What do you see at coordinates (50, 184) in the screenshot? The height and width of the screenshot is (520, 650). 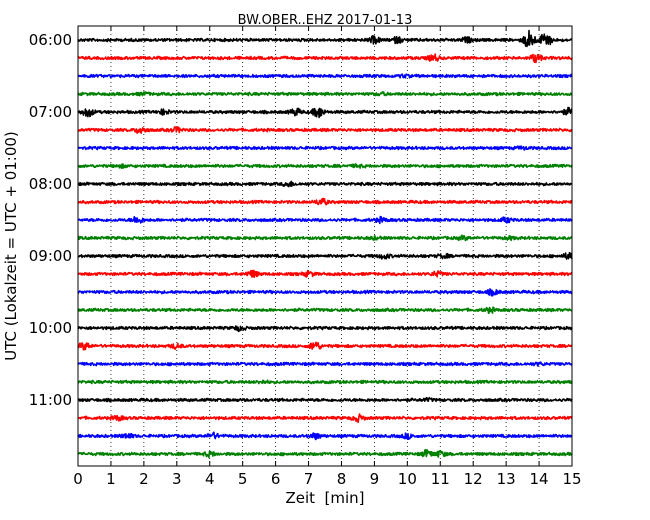 I see `y-tick-label: 08:00` at bounding box center [50, 184].